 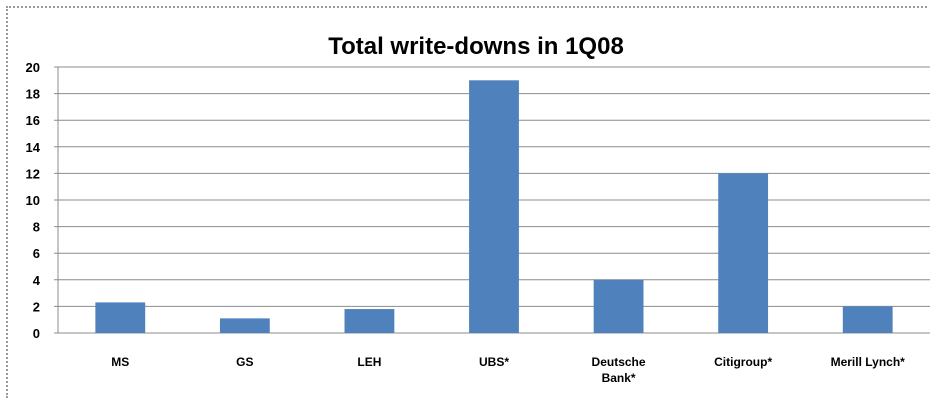 I want to click on x-tick-label: Citigroup*, so click(x=743, y=362).